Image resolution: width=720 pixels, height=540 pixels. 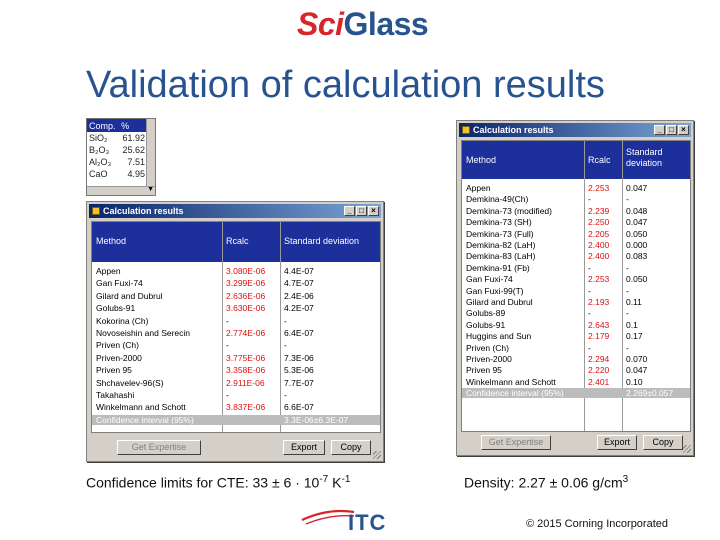 I want to click on table-row: Winkelmann and Schott 3.837E-06 6.6E-07, so click(x=236, y=407).